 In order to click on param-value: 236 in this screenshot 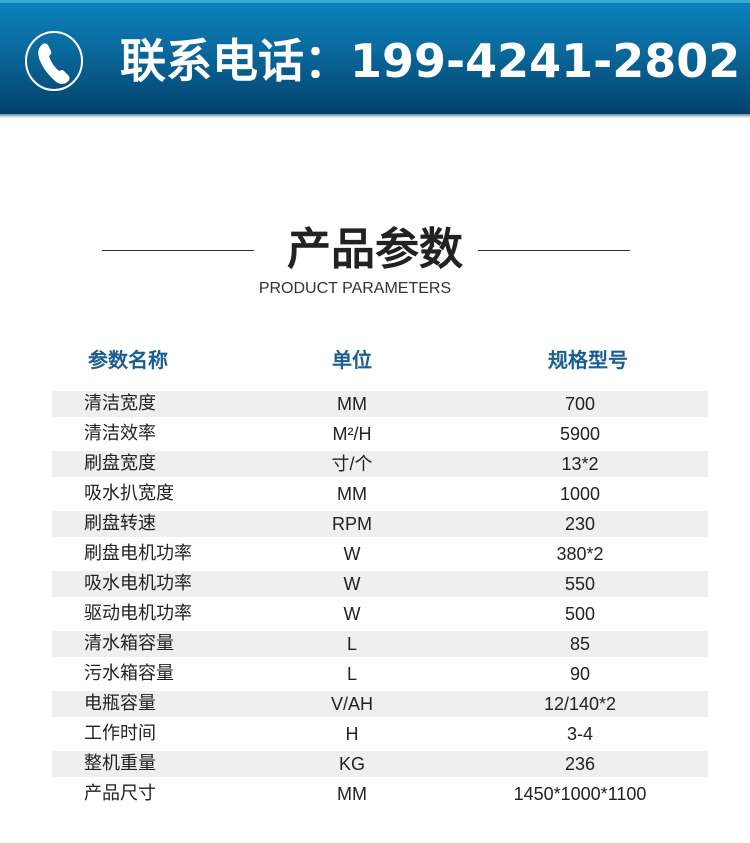, I will do `click(580, 764)`.